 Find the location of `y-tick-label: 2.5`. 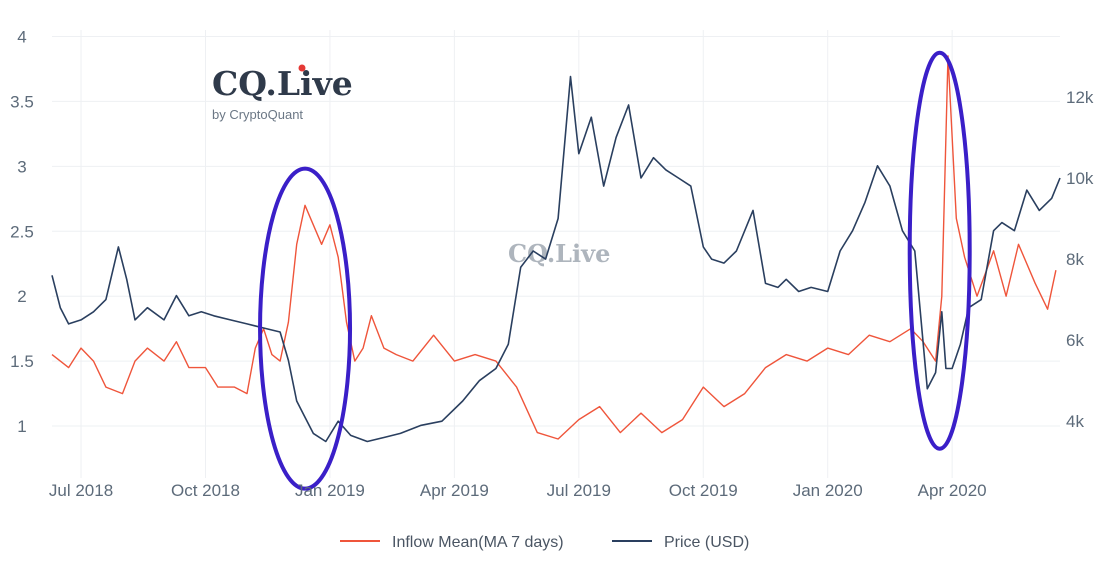

y-tick-label: 2.5 is located at coordinates (22, 231).